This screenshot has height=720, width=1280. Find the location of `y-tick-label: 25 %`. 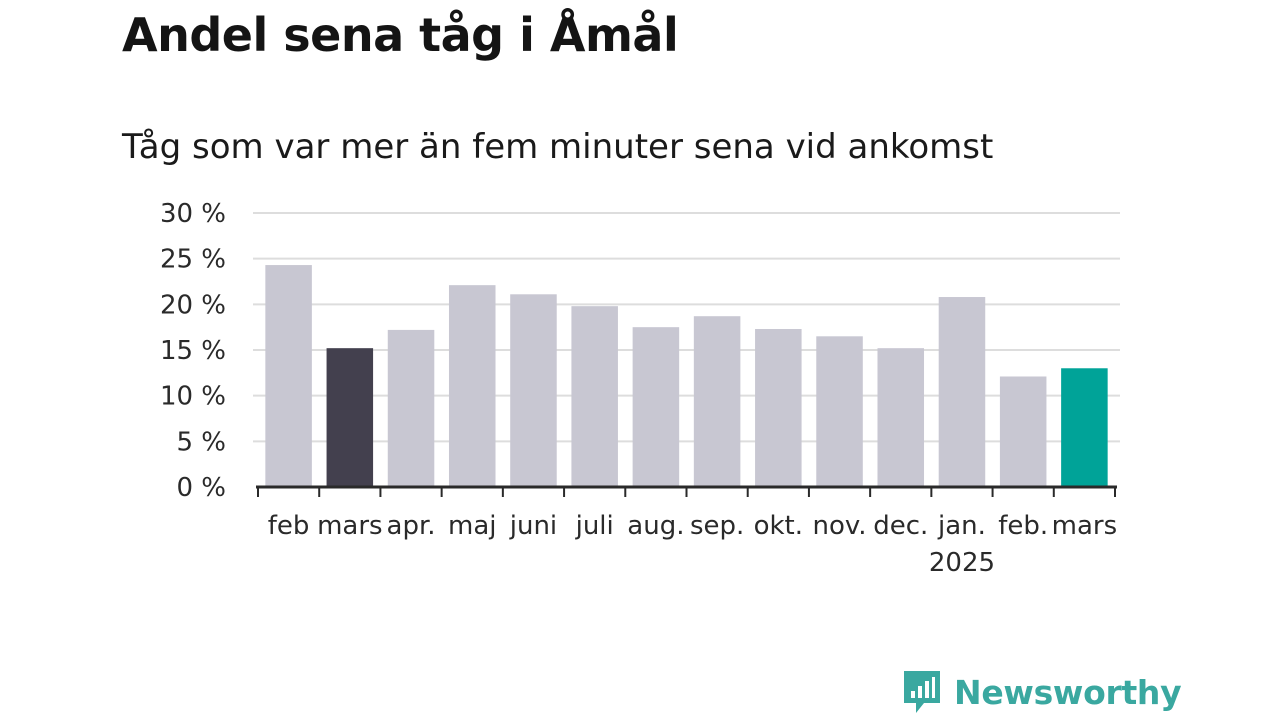

y-tick-label: 25 % is located at coordinates (193, 260).